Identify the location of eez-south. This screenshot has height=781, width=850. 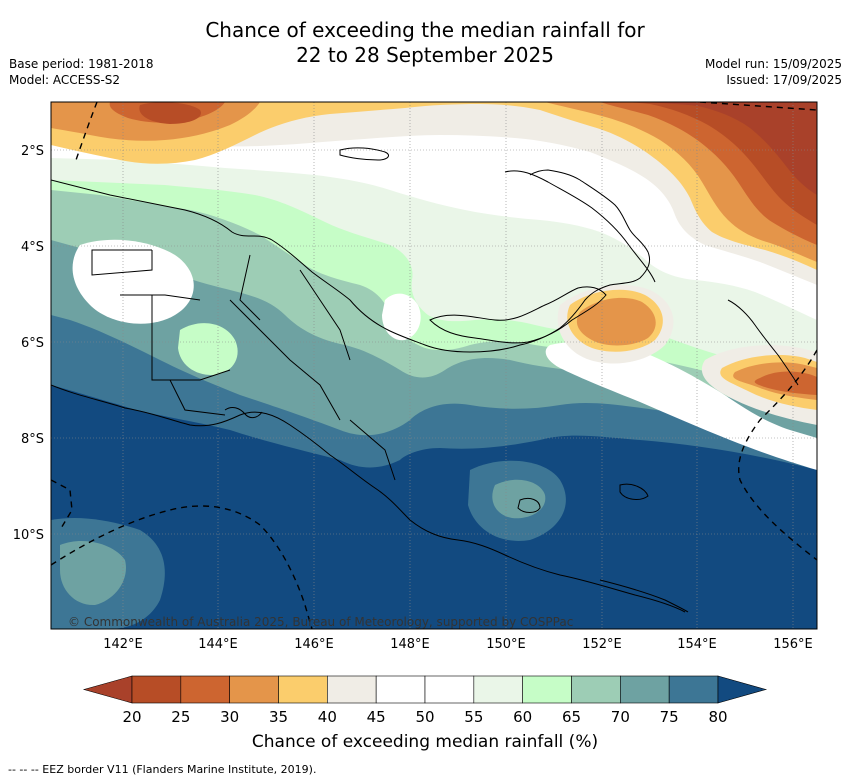
(182, 567).